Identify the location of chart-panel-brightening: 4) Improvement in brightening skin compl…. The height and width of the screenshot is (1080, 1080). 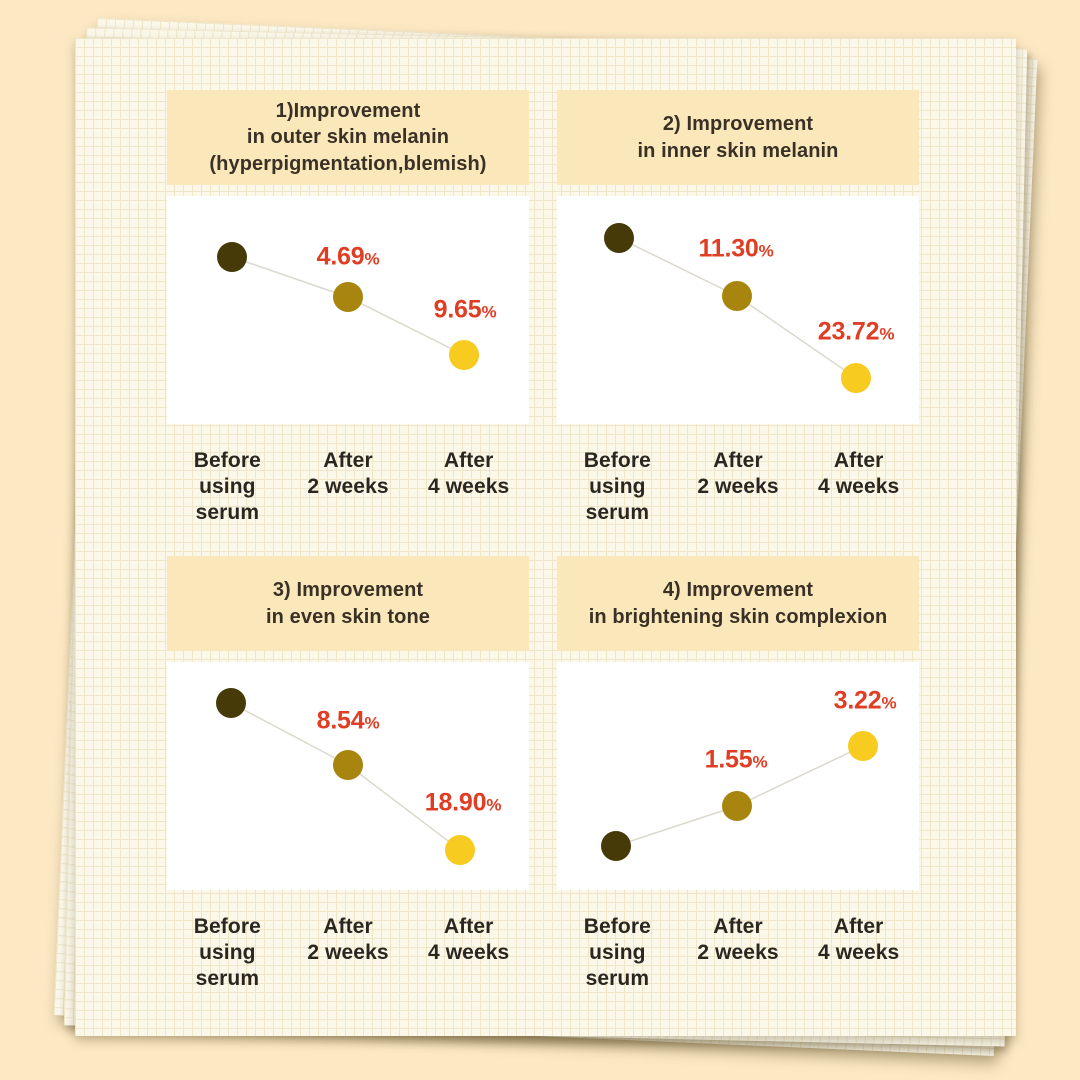
(738, 787).